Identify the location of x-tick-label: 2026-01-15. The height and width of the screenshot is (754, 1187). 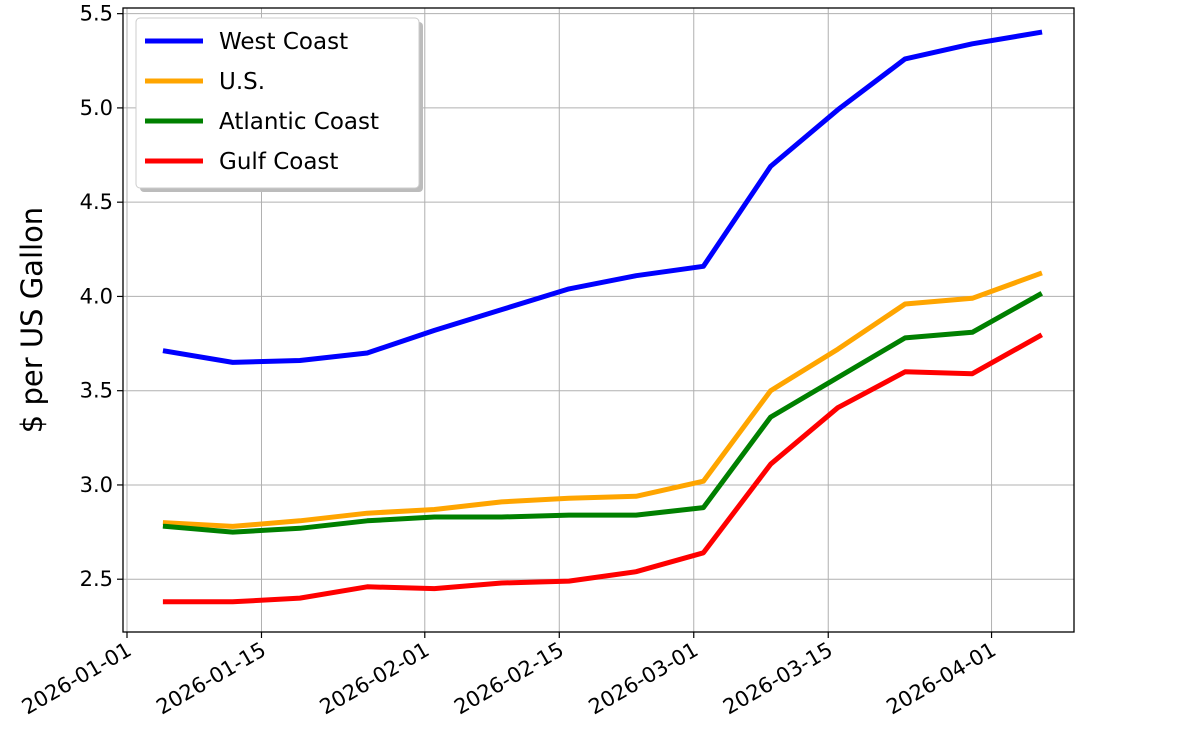
(211, 679).